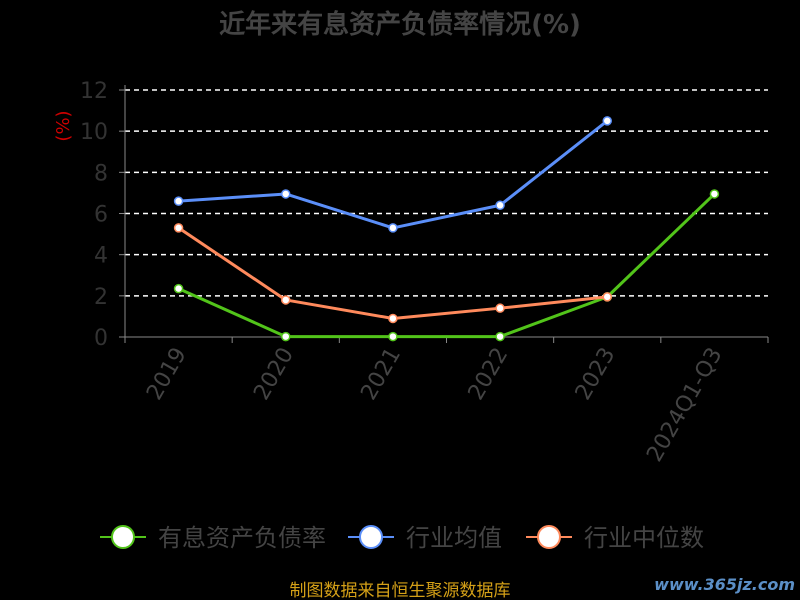 Image resolution: width=800 pixels, height=600 pixels. Describe the element at coordinates (101, 215) in the screenshot. I see `y-tick-label: 6` at that location.